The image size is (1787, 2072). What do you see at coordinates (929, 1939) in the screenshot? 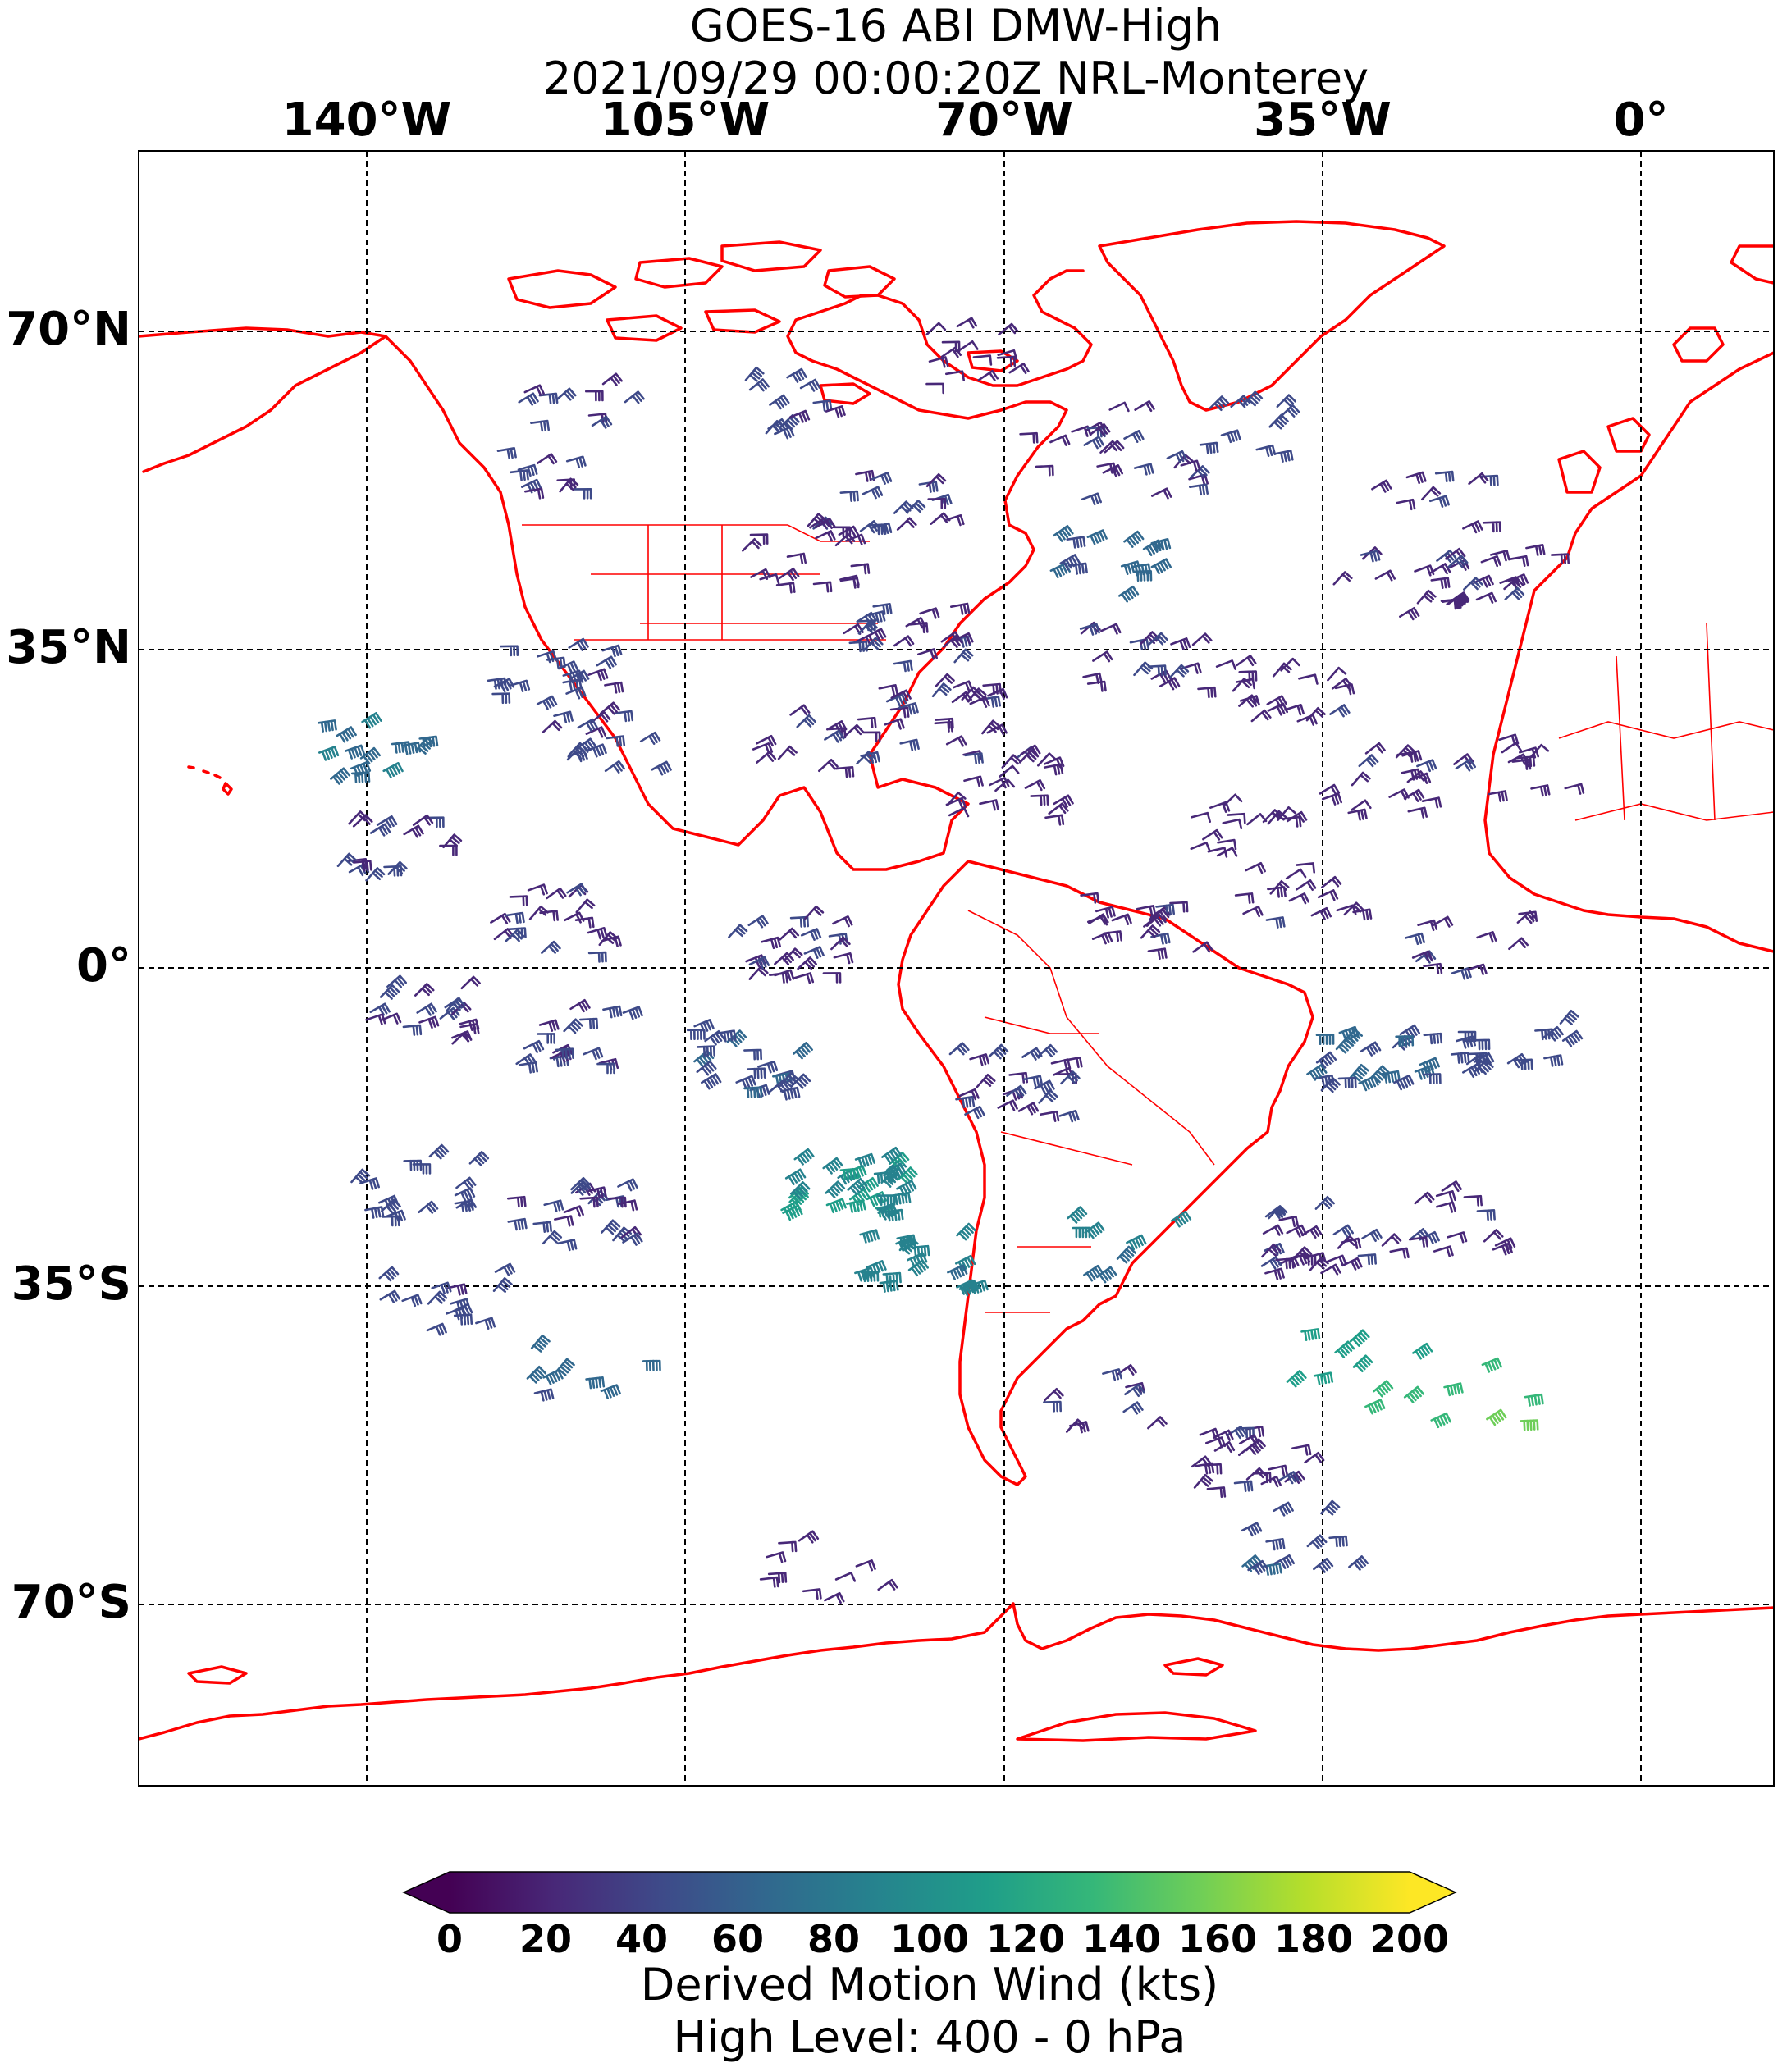
I see `colorbar-tick-100: 100` at bounding box center [929, 1939].